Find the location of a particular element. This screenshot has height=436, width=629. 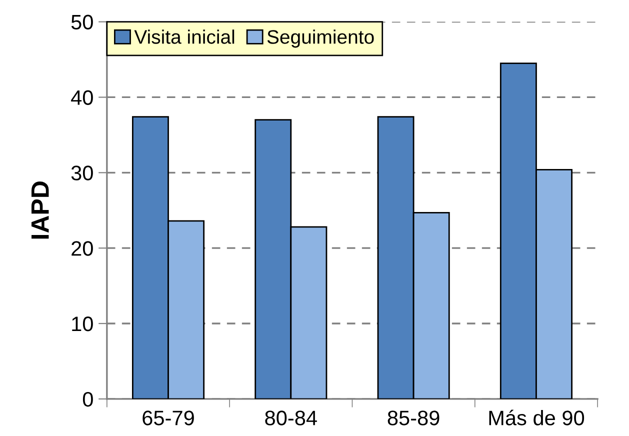

legend-label: Seguimiento is located at coordinates (320, 39).